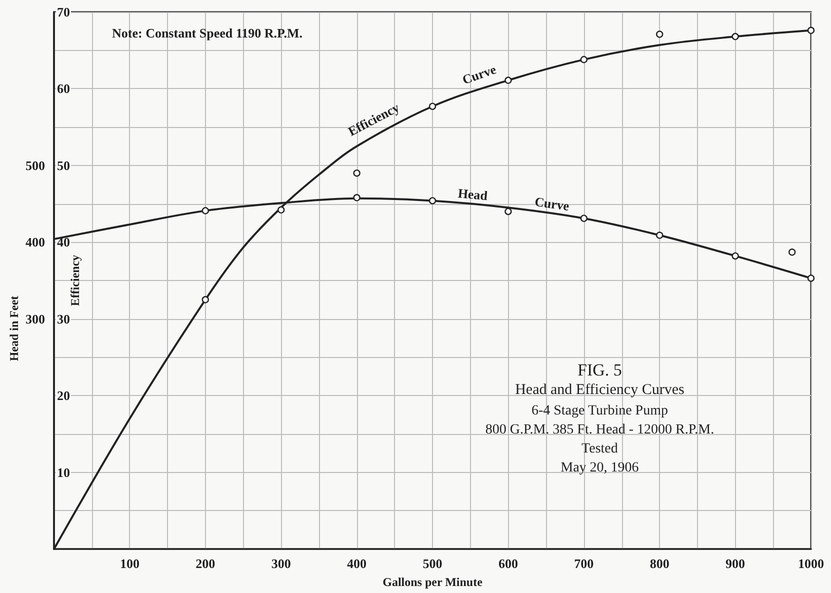  I want to click on x-tick-label: 200, so click(206, 563).